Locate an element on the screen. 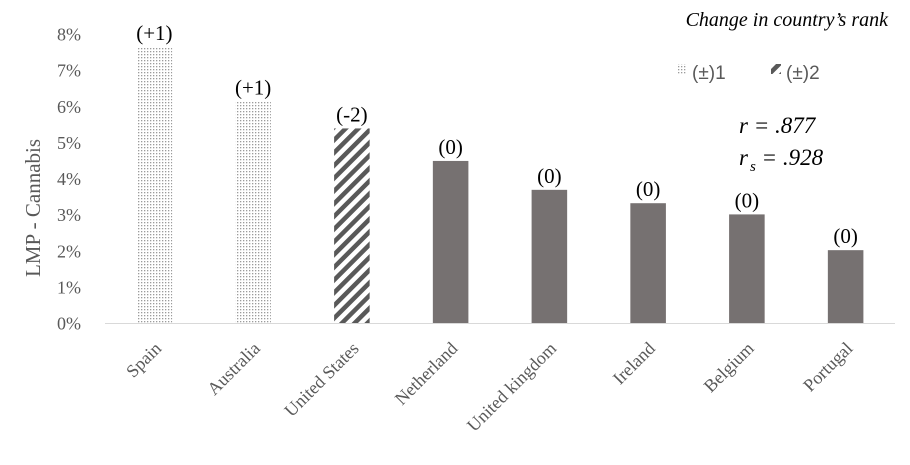  y-tick-label: 1% is located at coordinates (69, 287).